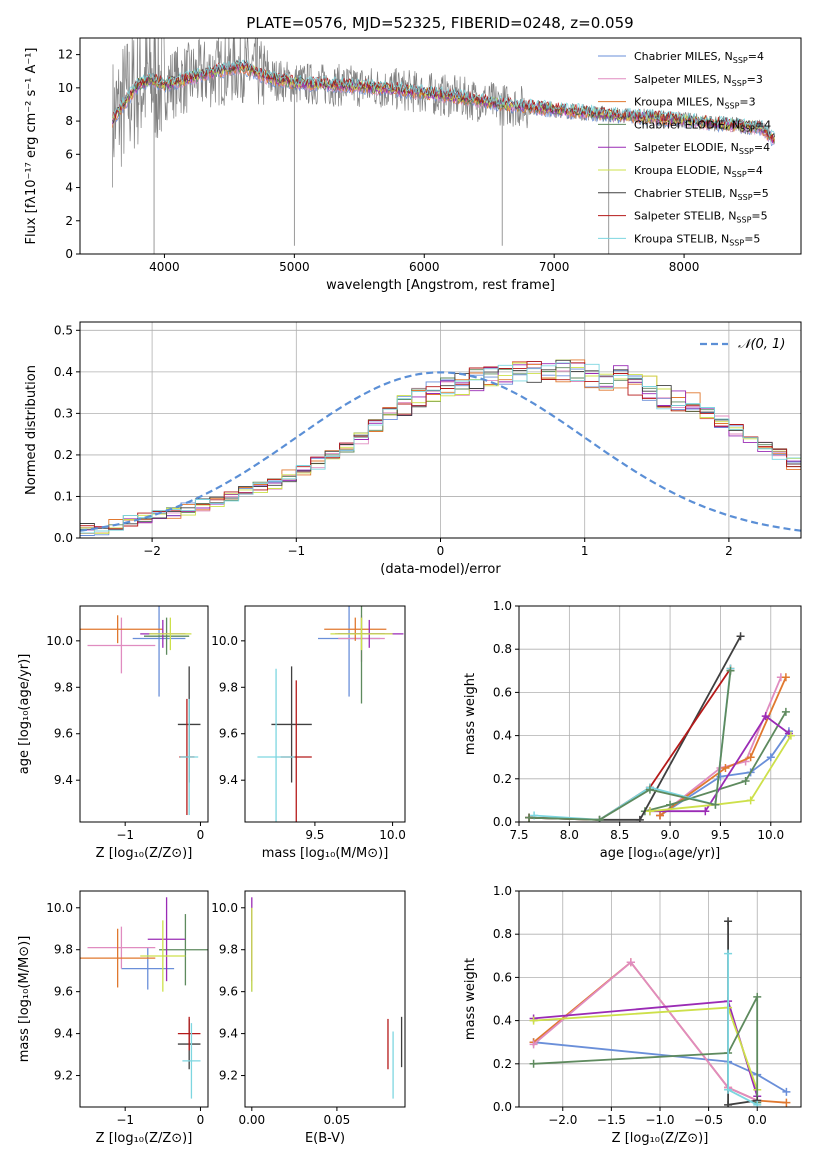 The height and width of the screenshot is (1170, 819). Describe the element at coordinates (554, 267) in the screenshot. I see `x-tick-label: 7000` at that location.